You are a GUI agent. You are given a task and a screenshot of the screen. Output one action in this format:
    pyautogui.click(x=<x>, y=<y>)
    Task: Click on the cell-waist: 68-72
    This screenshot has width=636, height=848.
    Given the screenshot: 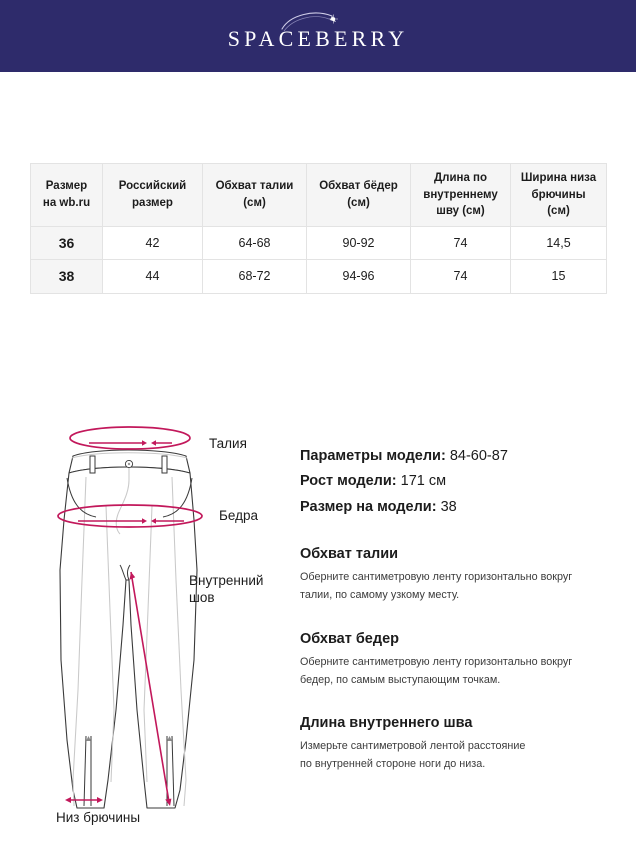 What is the action you would take?
    pyautogui.click(x=254, y=276)
    